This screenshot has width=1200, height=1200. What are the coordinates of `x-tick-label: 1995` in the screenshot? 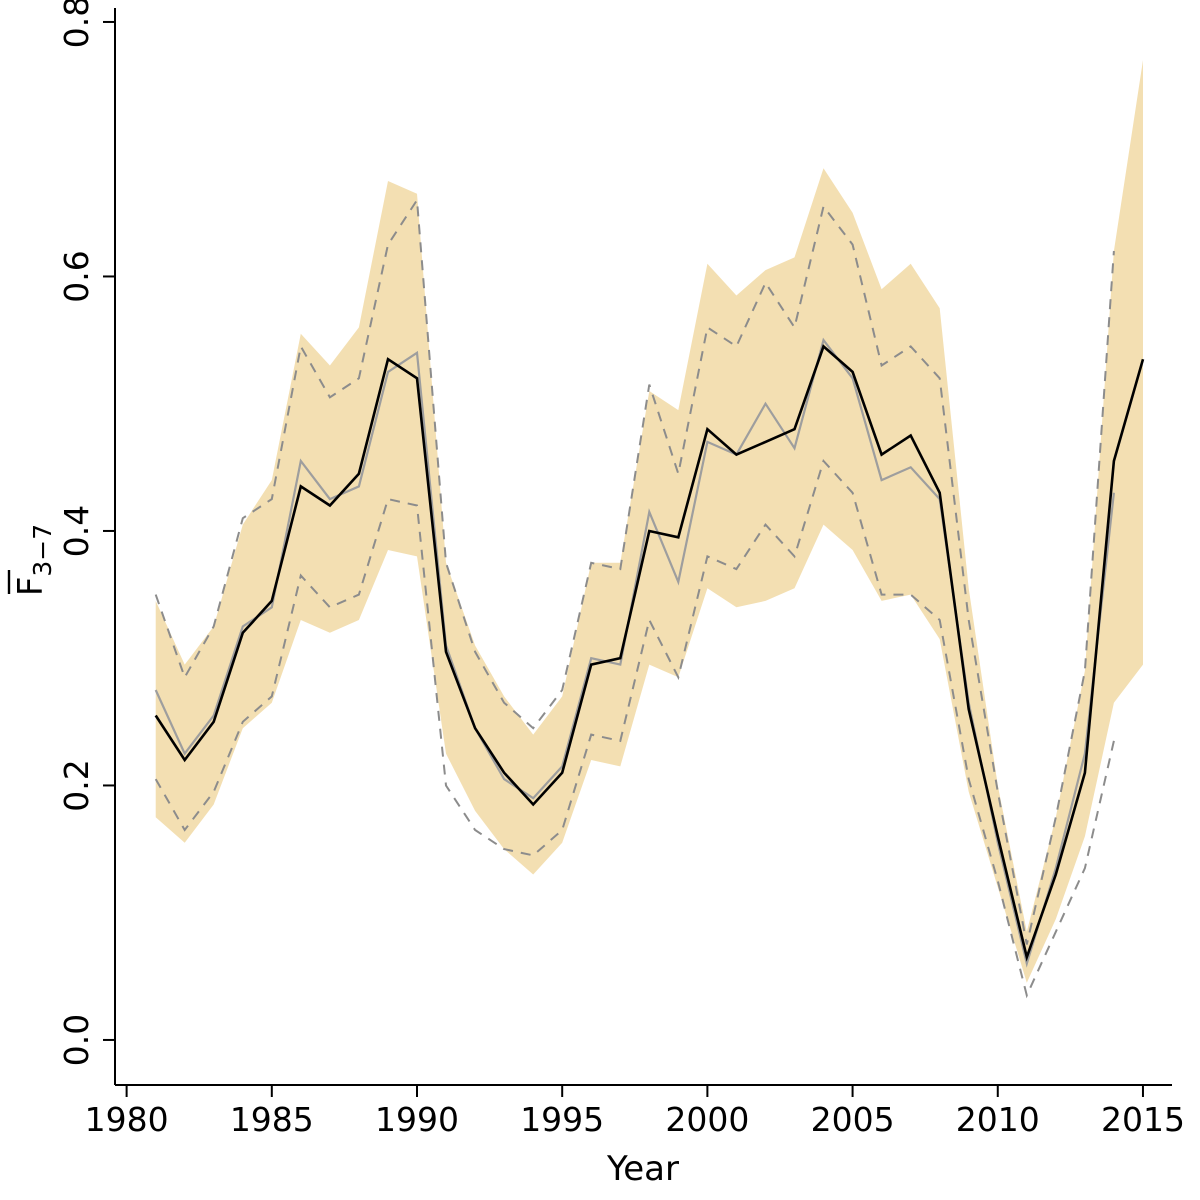 It's located at (562, 1119).